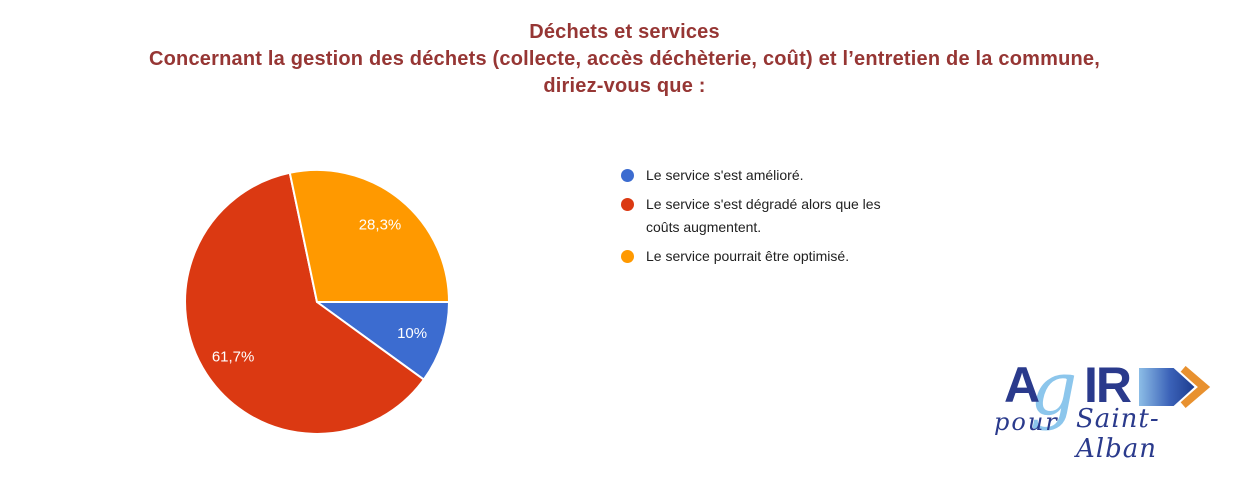  I want to click on pie-chart: 10% 61,7% 28,3%, so click(317, 301).